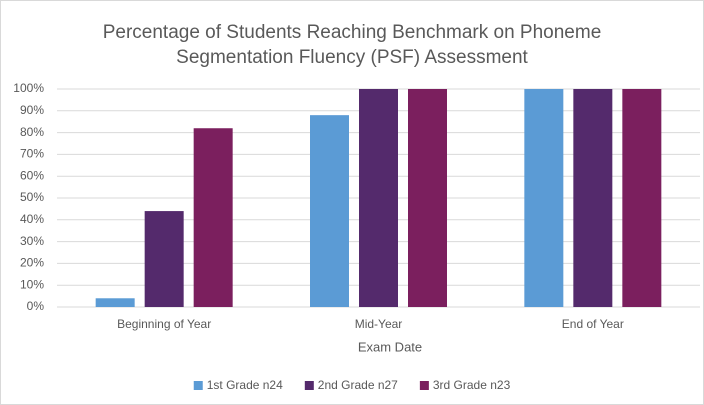 The image size is (704, 405). What do you see at coordinates (379, 324) in the screenshot?
I see `x-tick-label: Mid-Year` at bounding box center [379, 324].